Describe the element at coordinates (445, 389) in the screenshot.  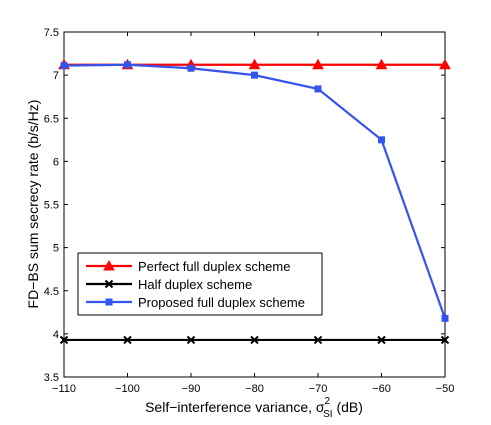
I see `x-tick-label: −50` at that location.